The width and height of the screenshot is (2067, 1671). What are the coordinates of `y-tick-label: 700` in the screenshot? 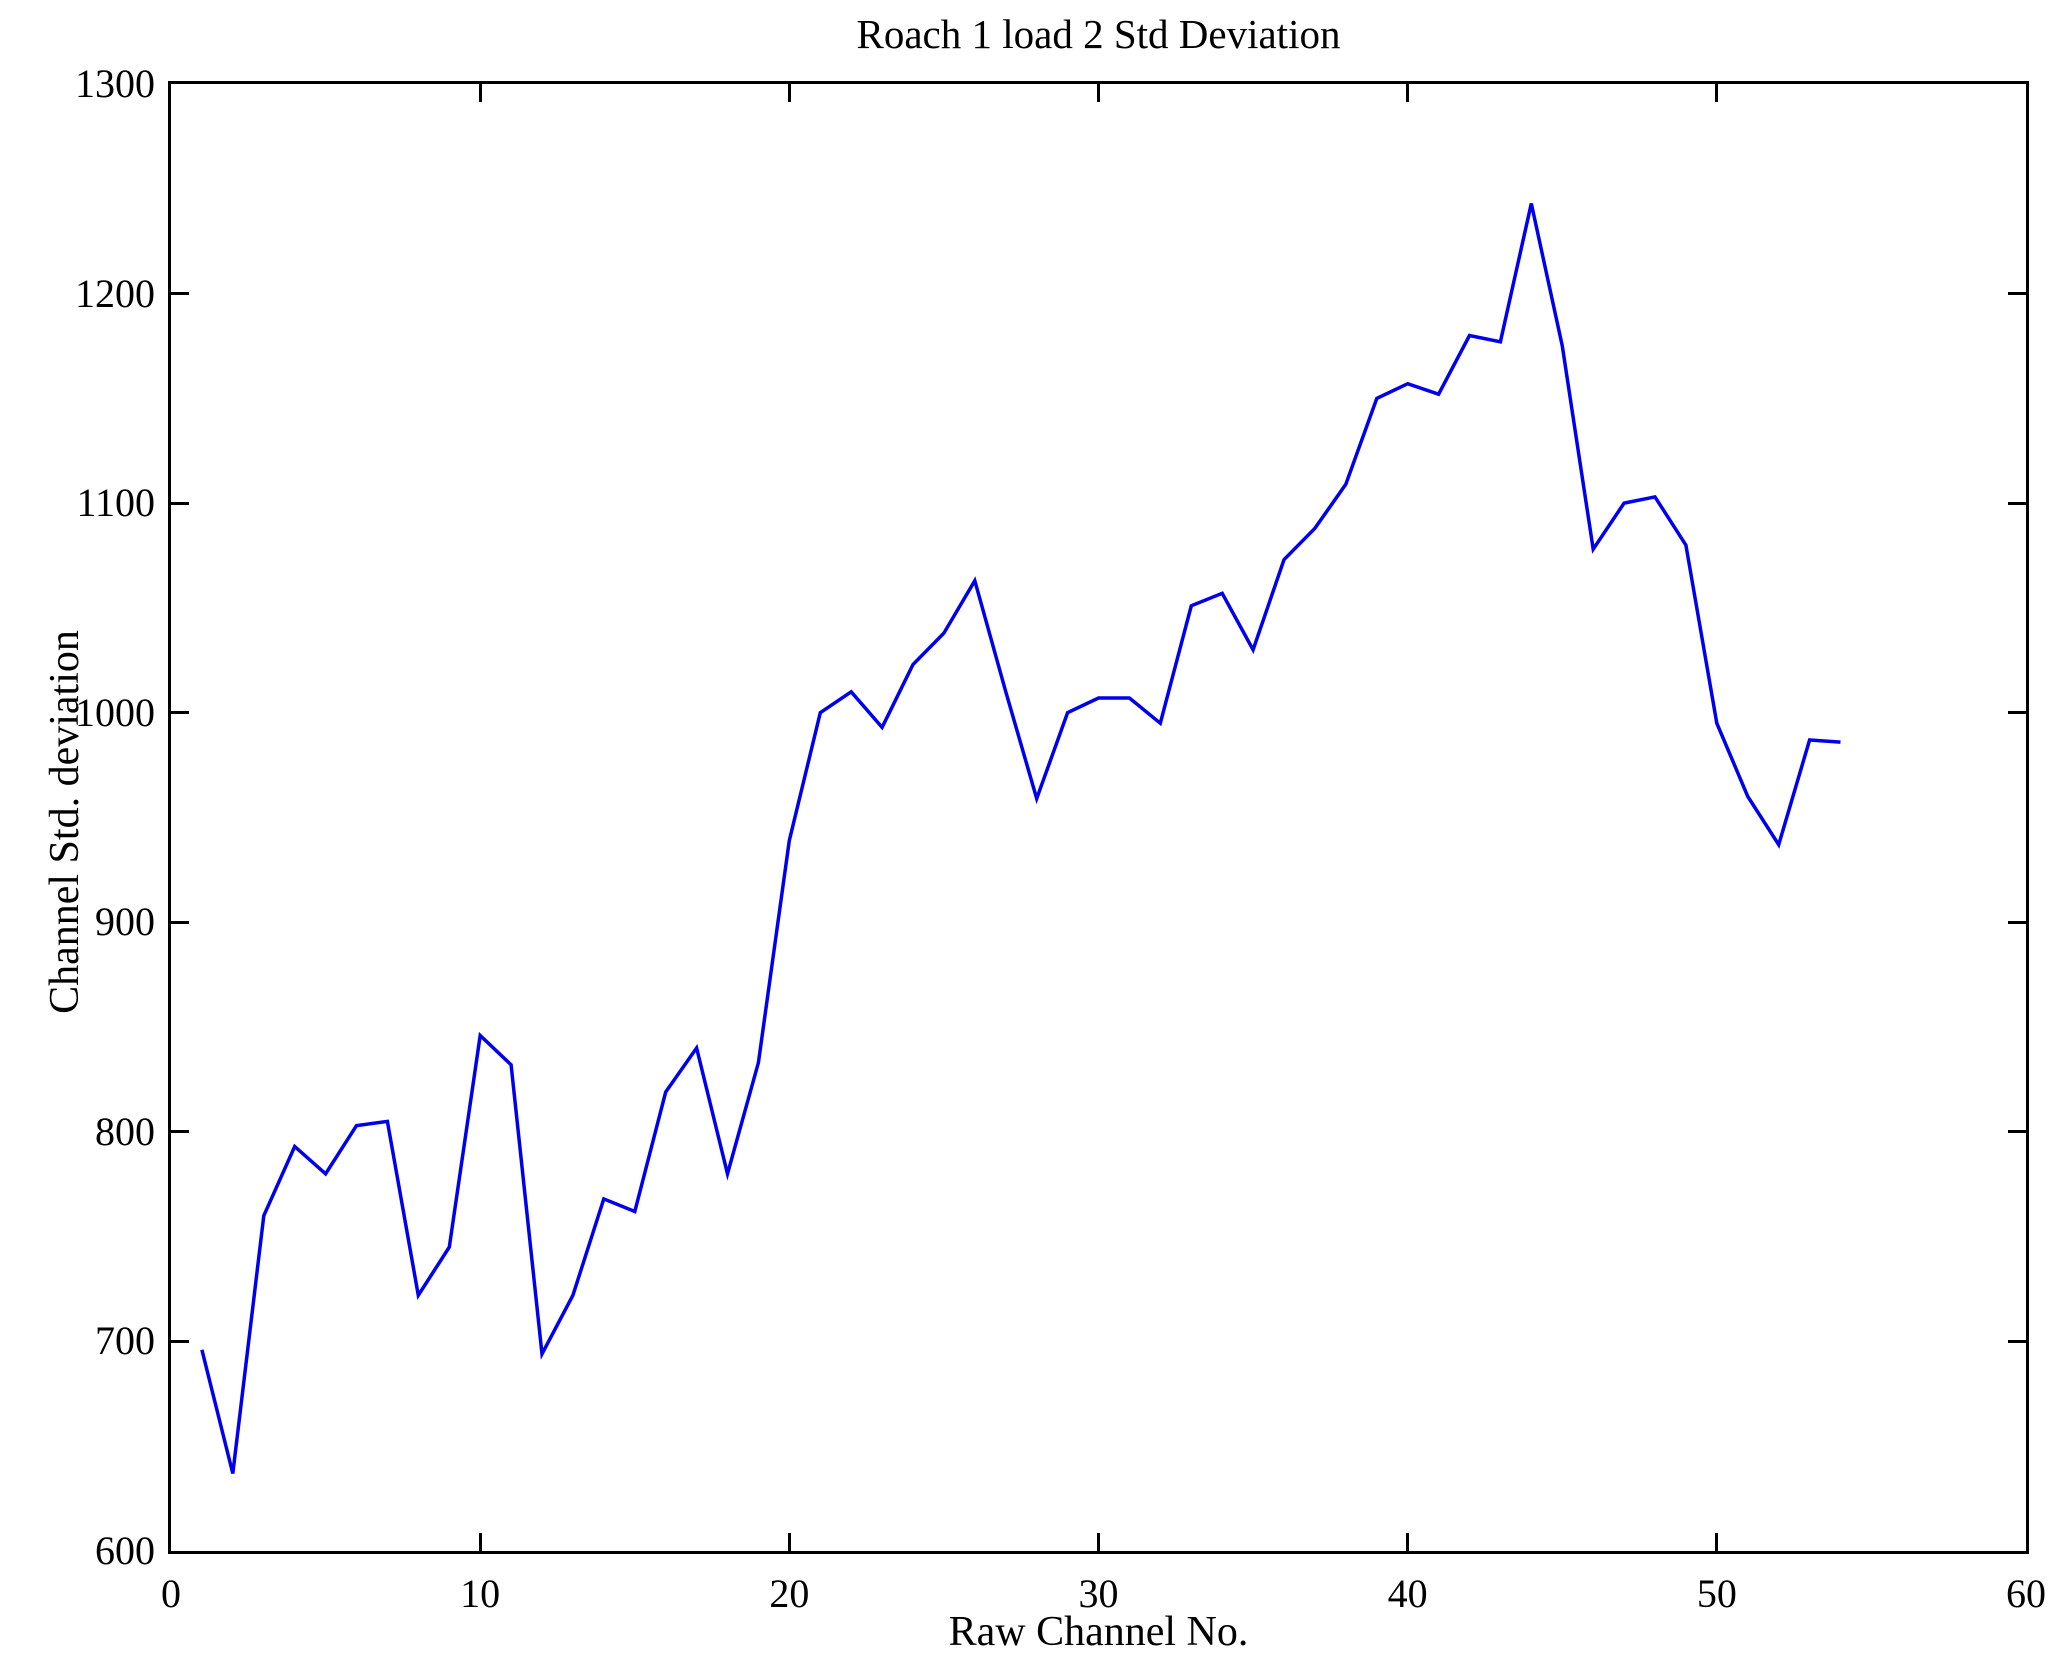 It's located at (125, 1341).